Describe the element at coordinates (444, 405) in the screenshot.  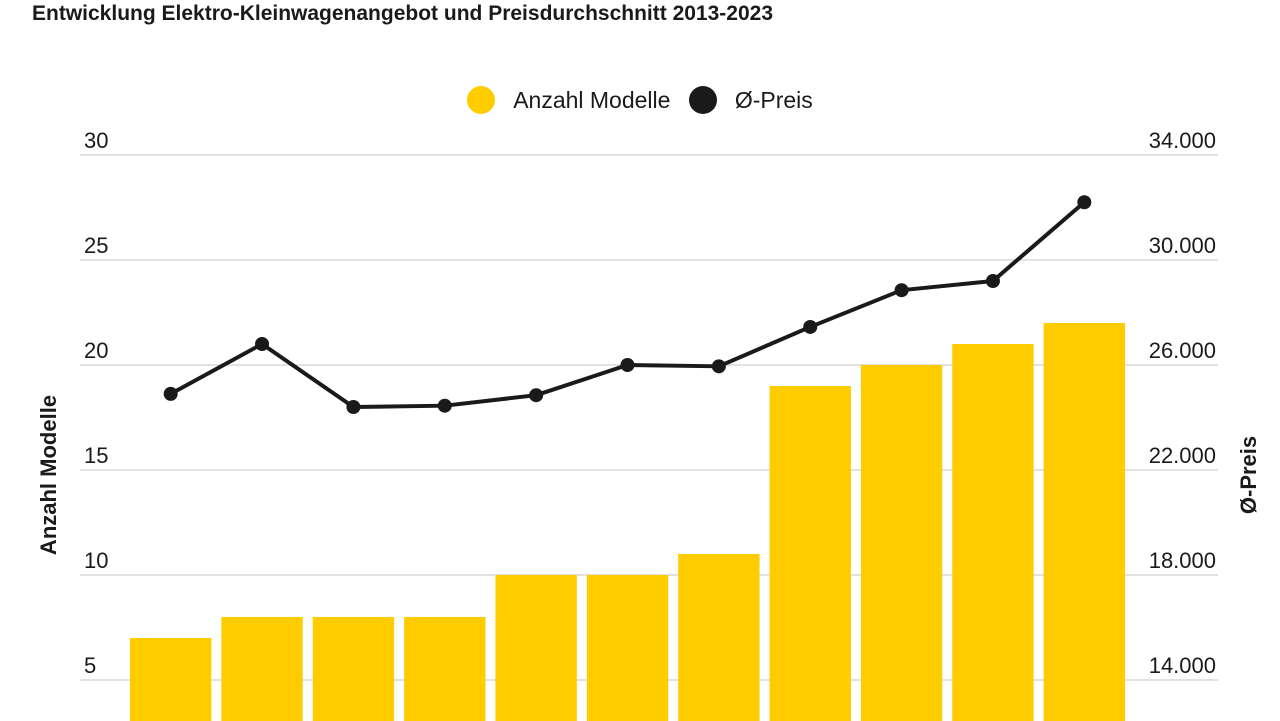
I see `price-point-2016` at that location.